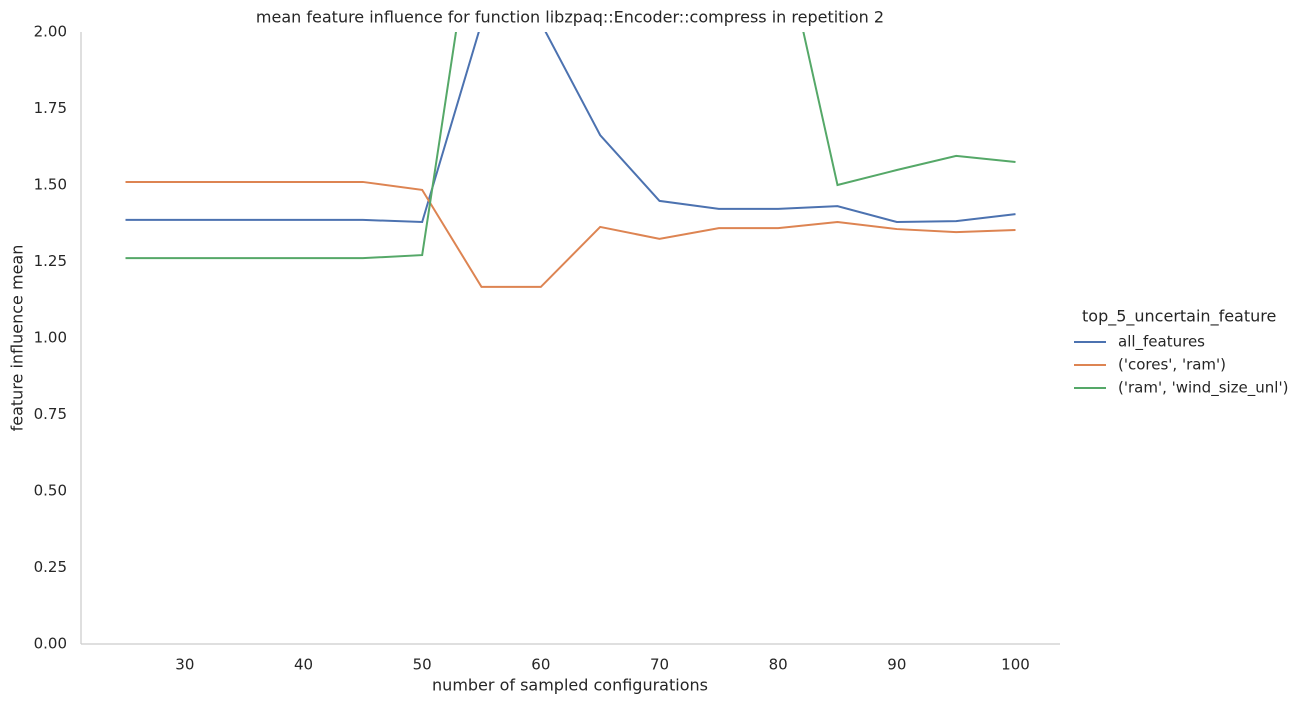 This screenshot has height=706, width=1304. Describe the element at coordinates (50, 414) in the screenshot. I see `y-tick-label: 0.75` at that location.